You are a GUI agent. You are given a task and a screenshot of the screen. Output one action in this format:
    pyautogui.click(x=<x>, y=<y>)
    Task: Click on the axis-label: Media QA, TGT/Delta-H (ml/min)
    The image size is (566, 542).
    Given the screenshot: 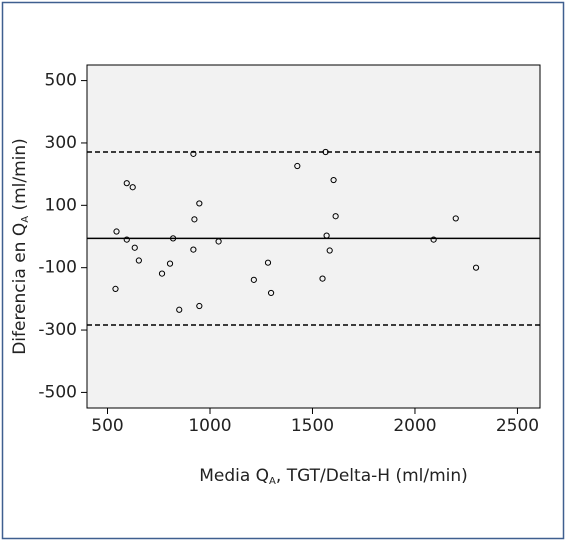 What is the action you would take?
    pyautogui.click(x=333, y=476)
    